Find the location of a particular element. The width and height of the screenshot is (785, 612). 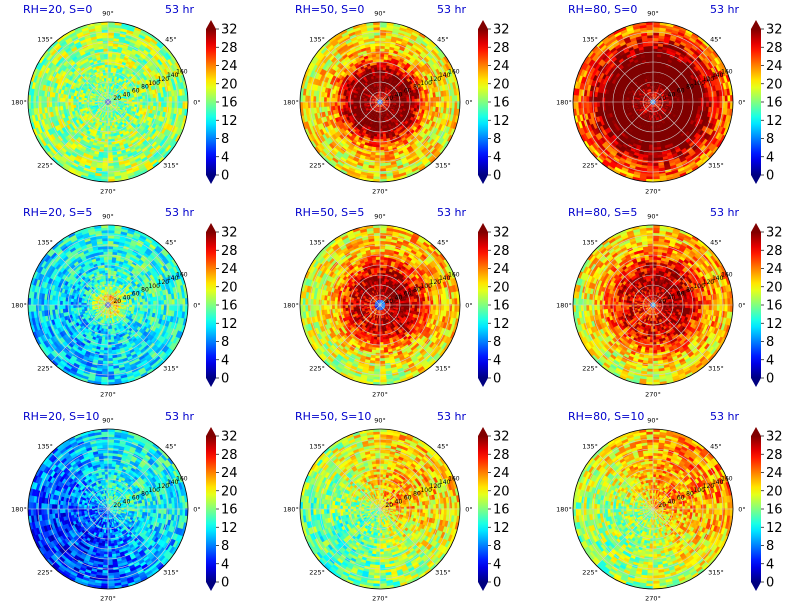

angular-grid-line is located at coordinates (136, 130).